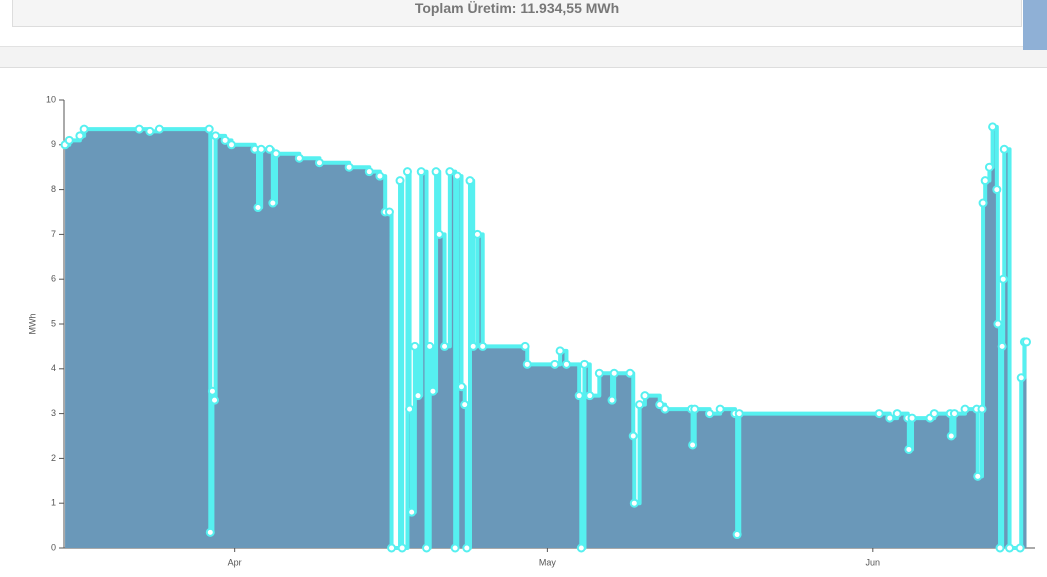 Image resolution: width=1047 pixels, height=577 pixels. What do you see at coordinates (517, 13) in the screenshot?
I see `total-production: Toplam Üretim: 11.934,55 MWh` at bounding box center [517, 13].